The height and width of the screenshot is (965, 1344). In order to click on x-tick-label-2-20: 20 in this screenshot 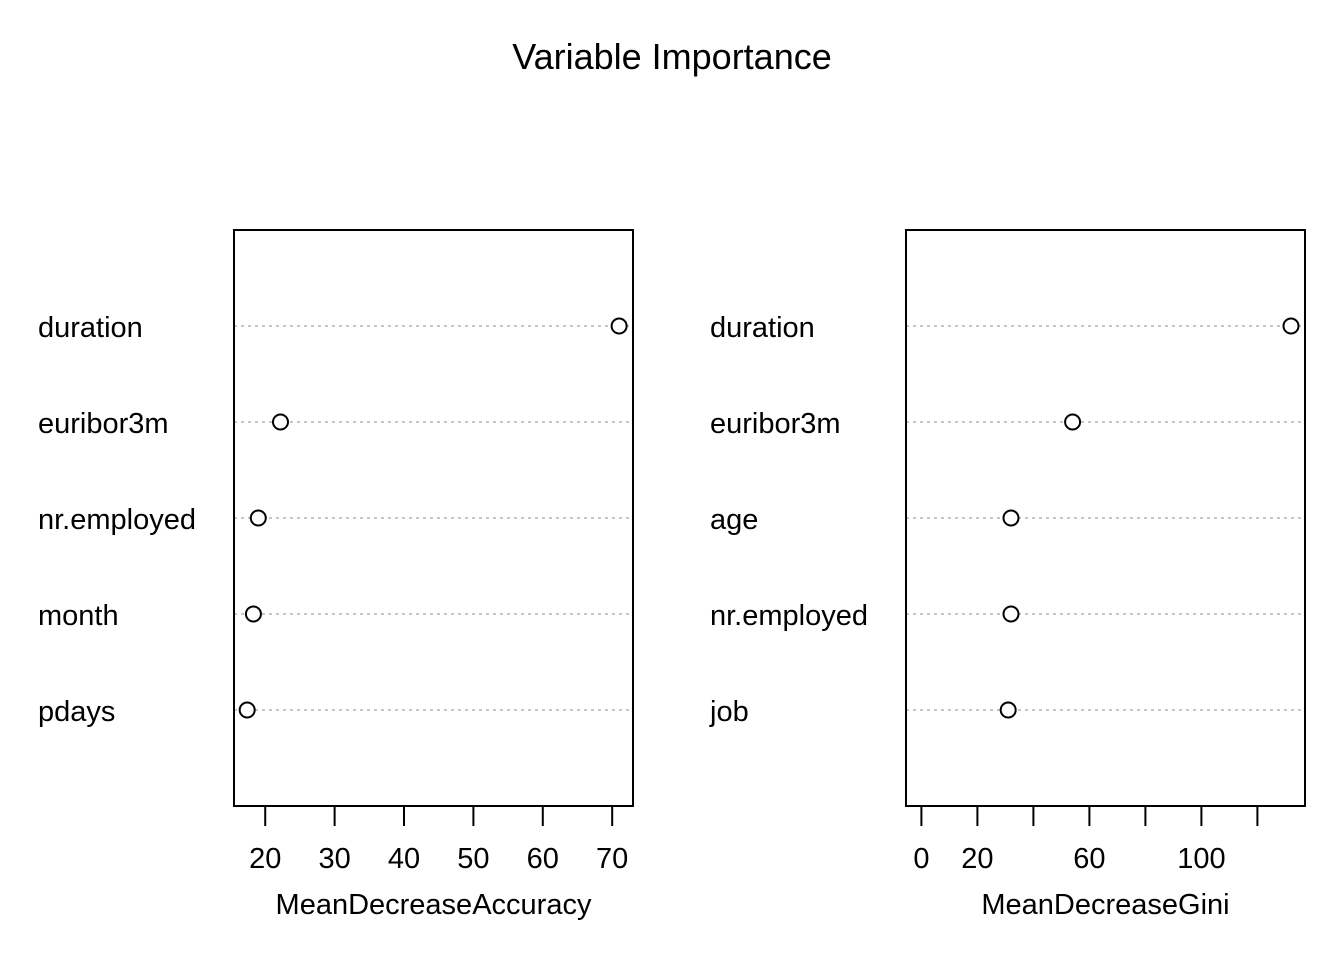, I will do `click(977, 859)`.